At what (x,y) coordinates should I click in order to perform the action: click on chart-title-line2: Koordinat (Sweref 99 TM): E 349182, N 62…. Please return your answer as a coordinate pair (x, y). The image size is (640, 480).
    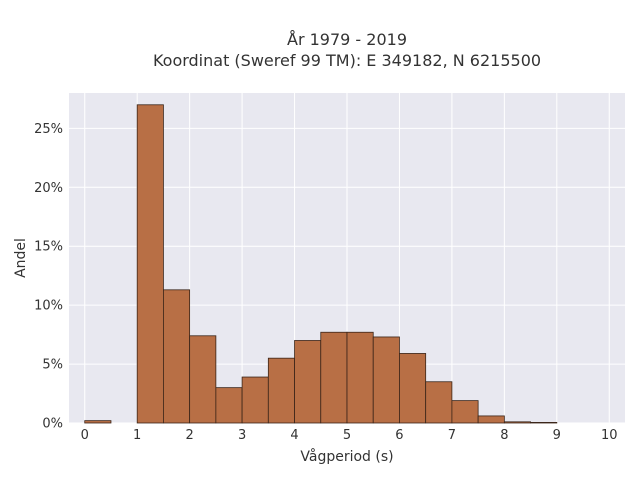
    Looking at the image, I should click on (347, 60).